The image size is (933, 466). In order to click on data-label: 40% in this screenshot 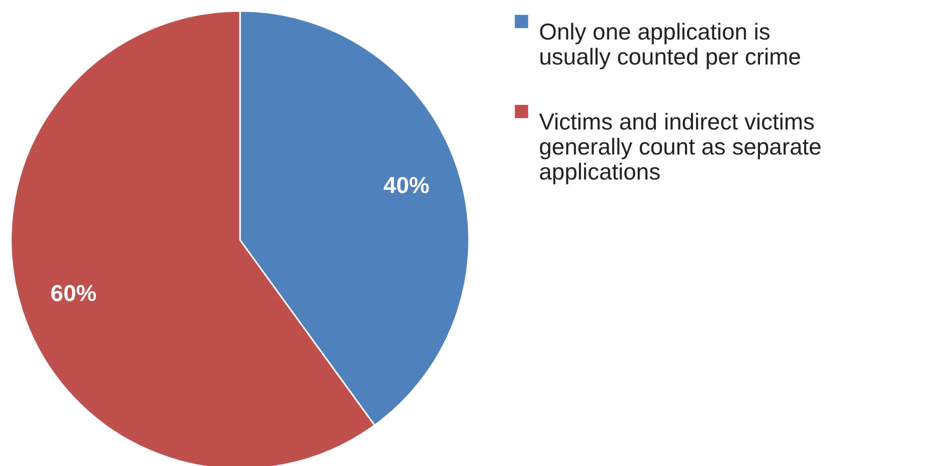, I will do `click(406, 185)`.